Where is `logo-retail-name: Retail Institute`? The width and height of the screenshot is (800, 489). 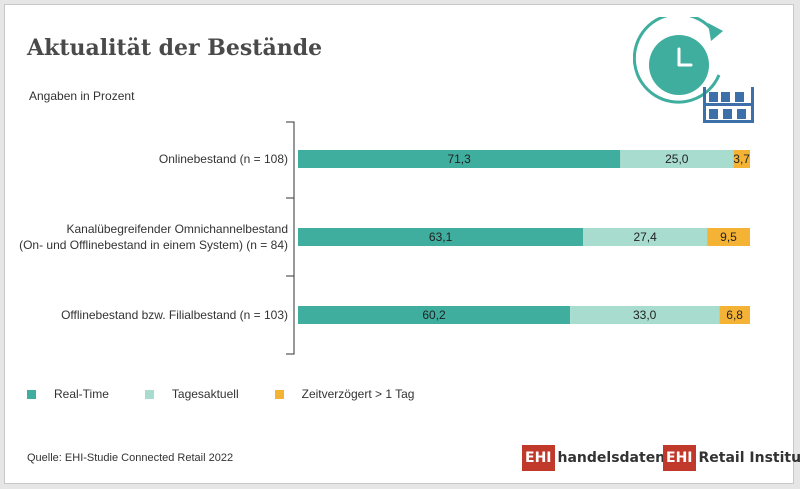
logo-retail-name: Retail Institute is located at coordinates (749, 458).